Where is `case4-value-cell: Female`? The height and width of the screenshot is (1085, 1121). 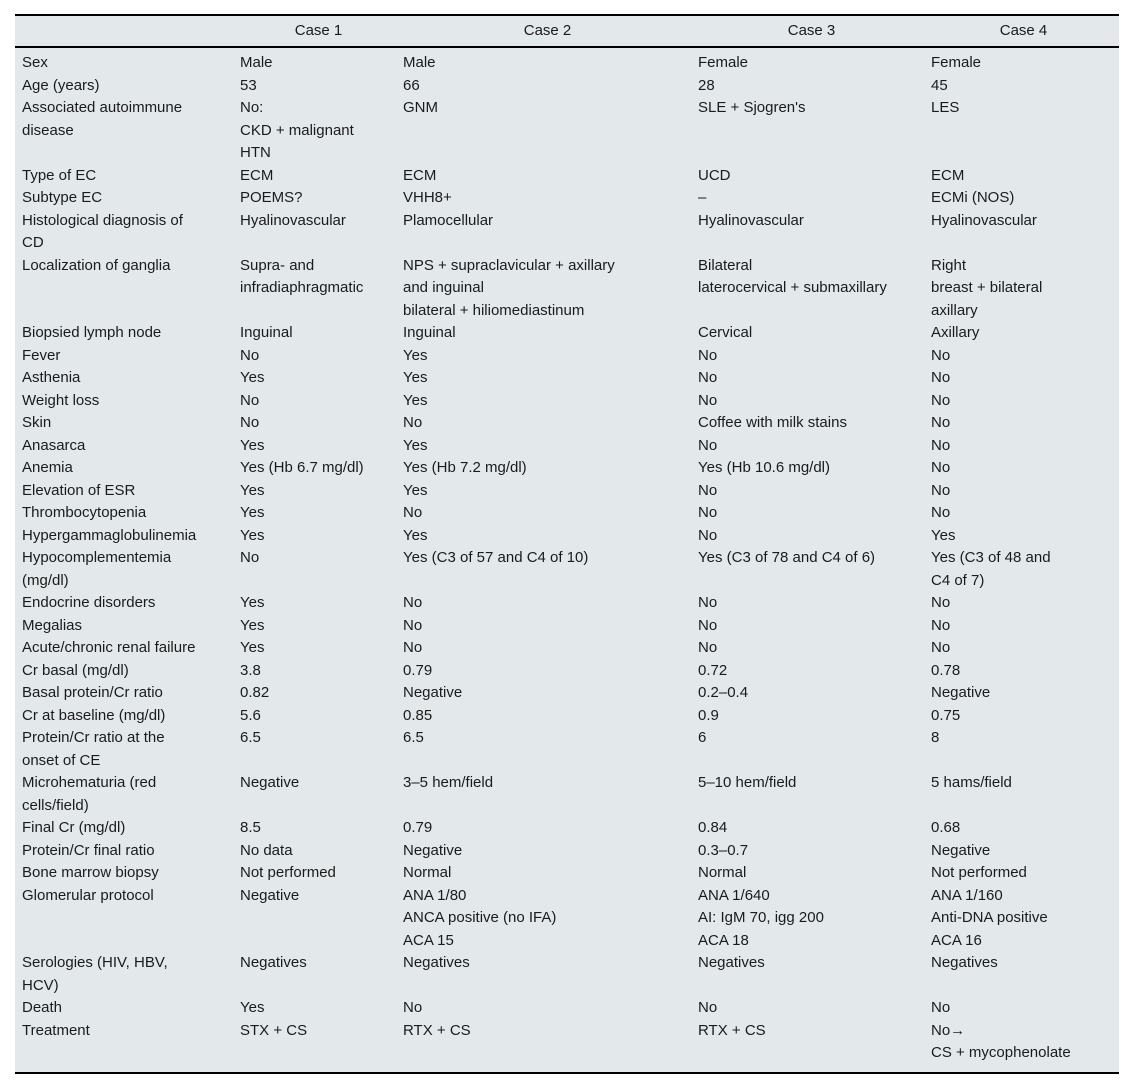 case4-value-cell: Female is located at coordinates (956, 62).